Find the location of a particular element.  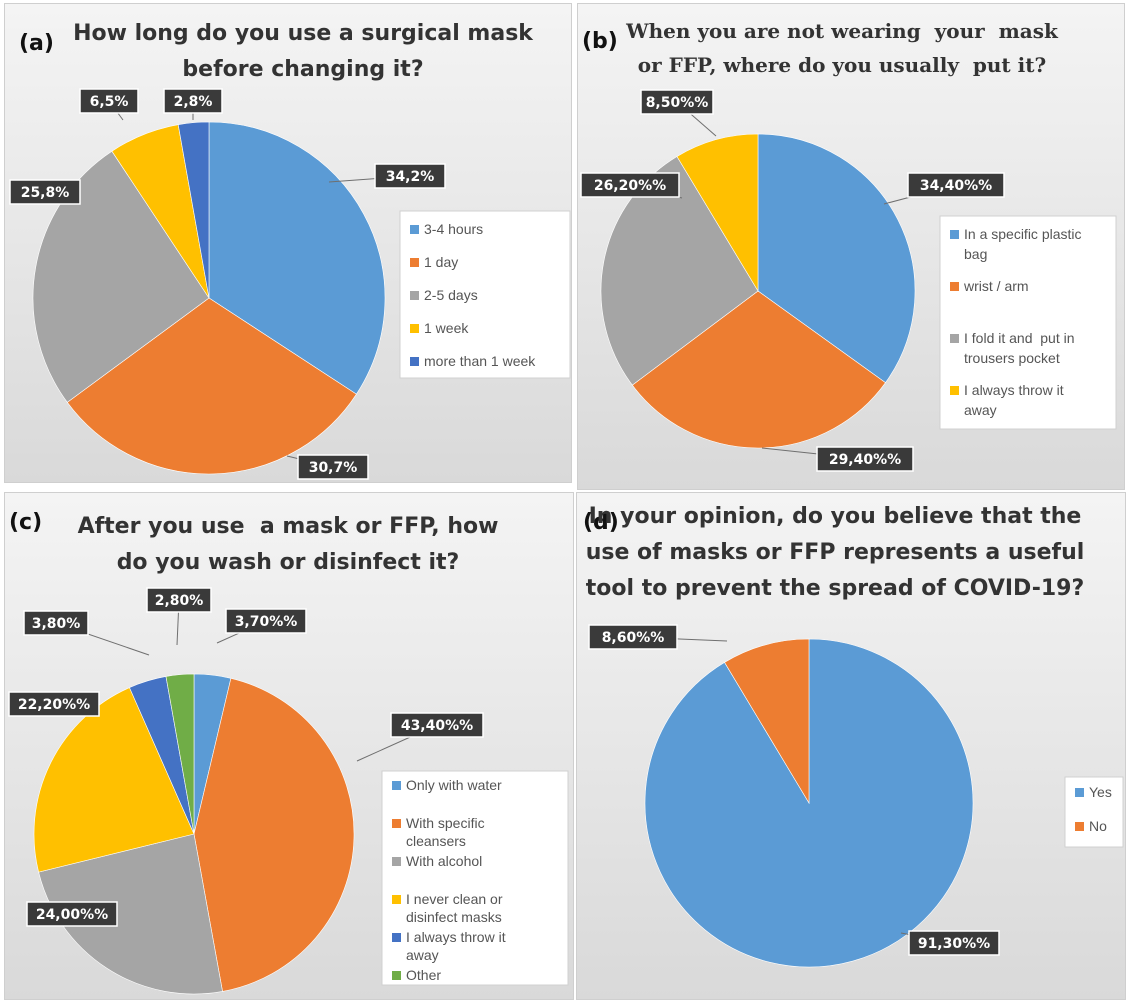

data-label: 6,5% is located at coordinates (109, 102).